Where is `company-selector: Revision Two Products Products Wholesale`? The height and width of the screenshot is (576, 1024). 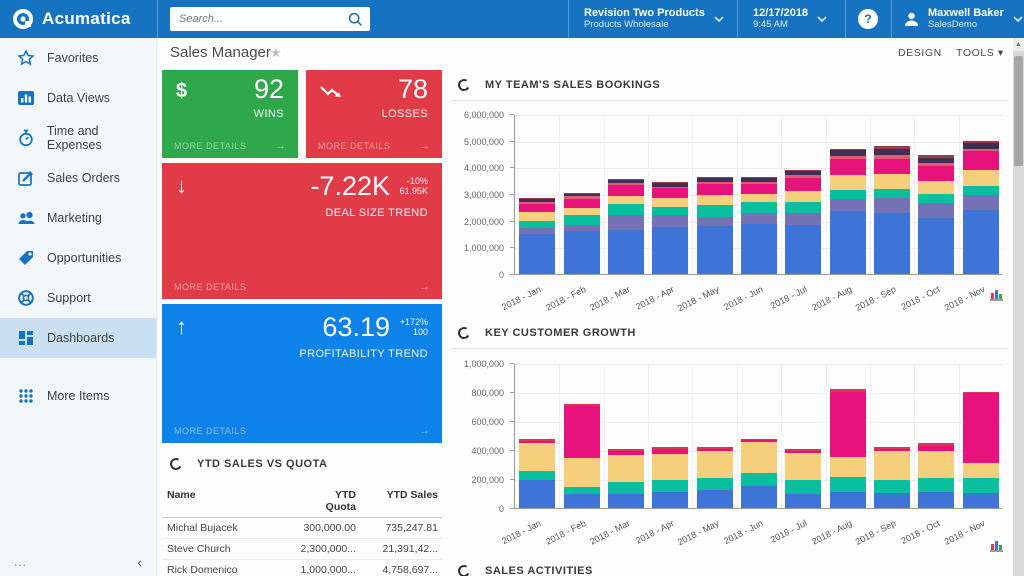
company-selector: Revision Two Products Products Wholesale is located at coordinates (654, 19).